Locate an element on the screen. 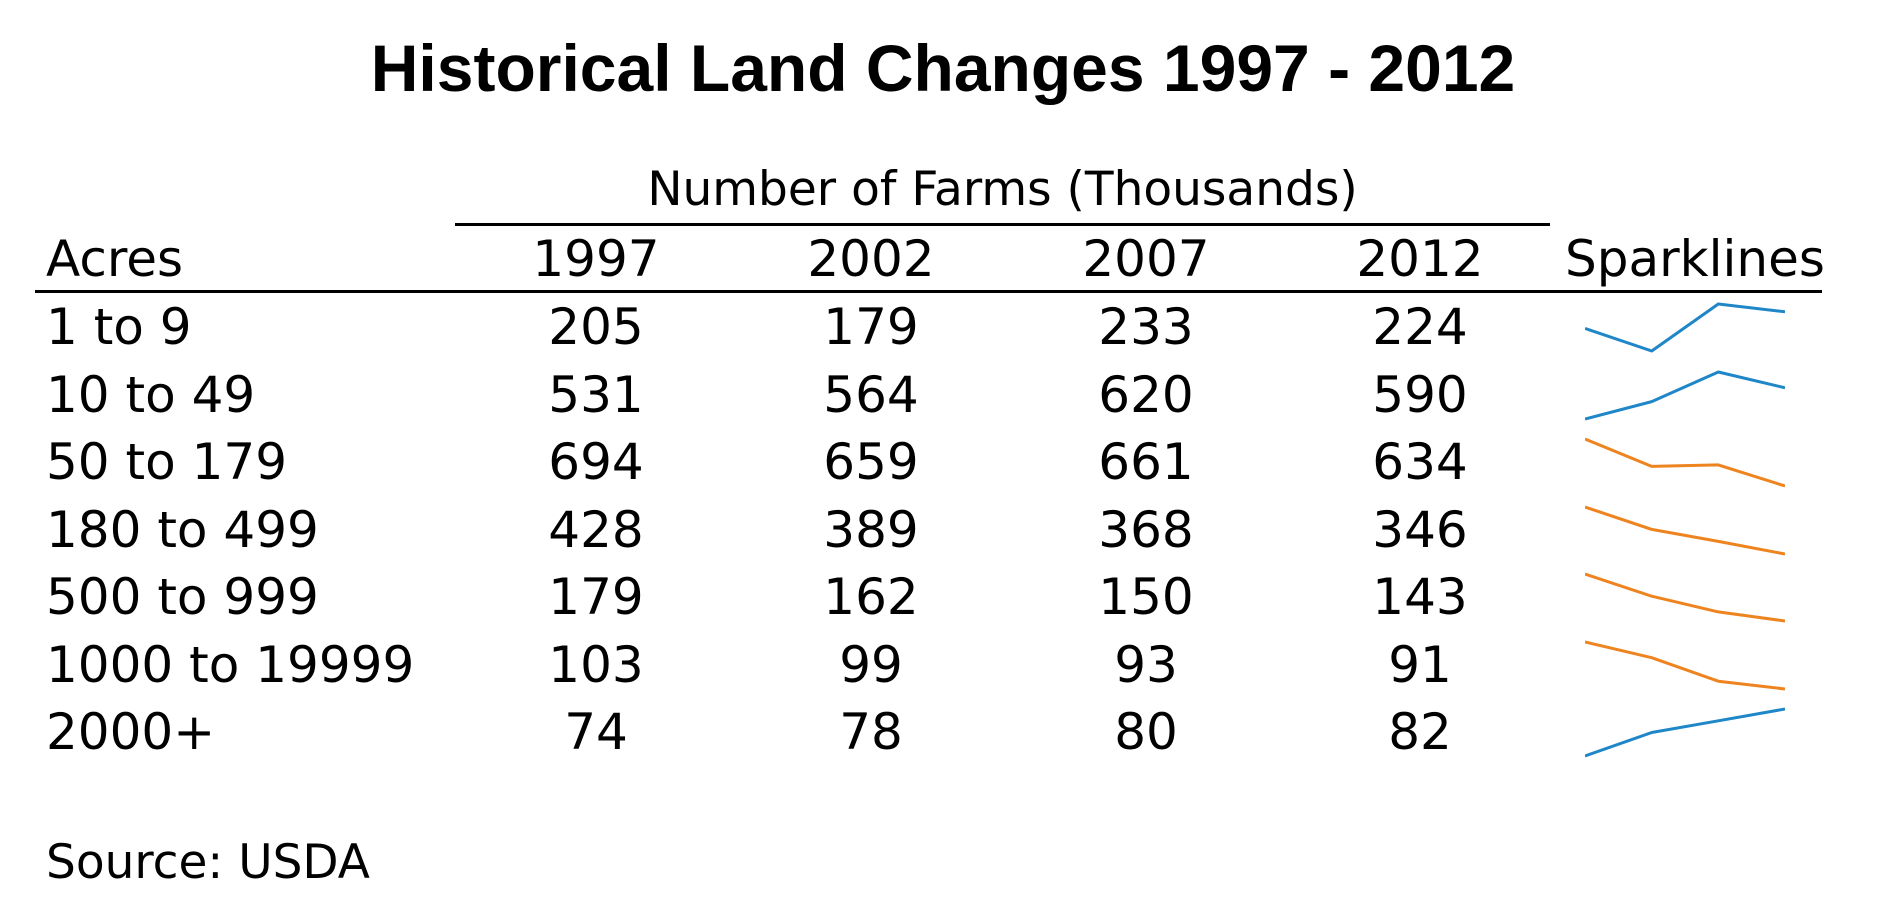 Image resolution: width=1886 pixels, height=924 pixels. cell-1997: 74 is located at coordinates (596, 732).